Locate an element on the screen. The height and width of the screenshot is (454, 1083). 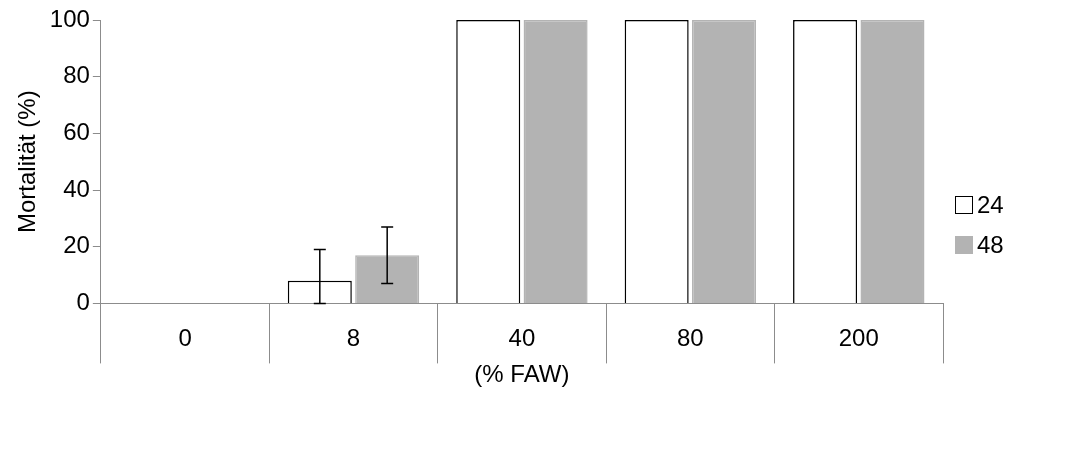
y-tick-label: 100 is located at coordinates (69, 18).